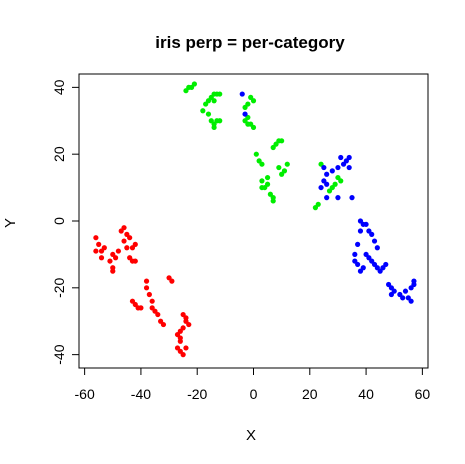  What do you see at coordinates (250, 42) in the screenshot?
I see `chart-title: iris perp = per-category` at bounding box center [250, 42].